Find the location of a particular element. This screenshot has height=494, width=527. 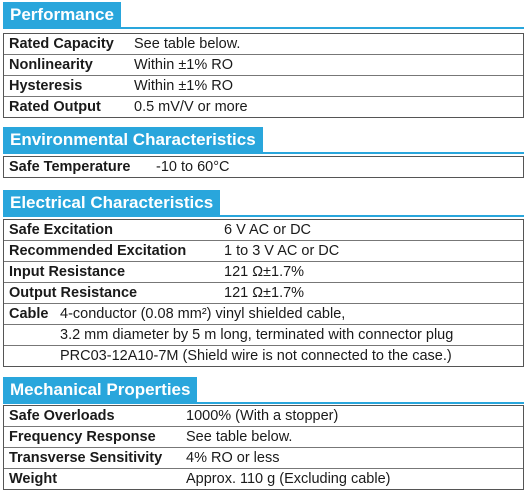

safe-excitation-value: 6 V AC or DC is located at coordinates (268, 230).